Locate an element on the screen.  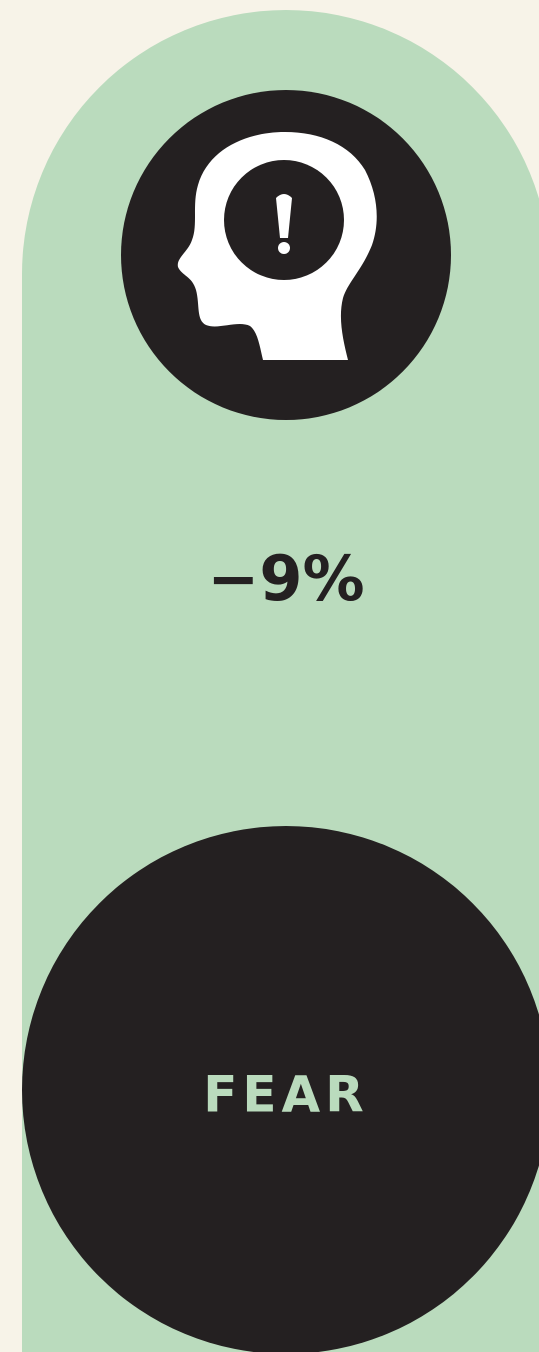
exclamation-dot is located at coordinates (284, 248).